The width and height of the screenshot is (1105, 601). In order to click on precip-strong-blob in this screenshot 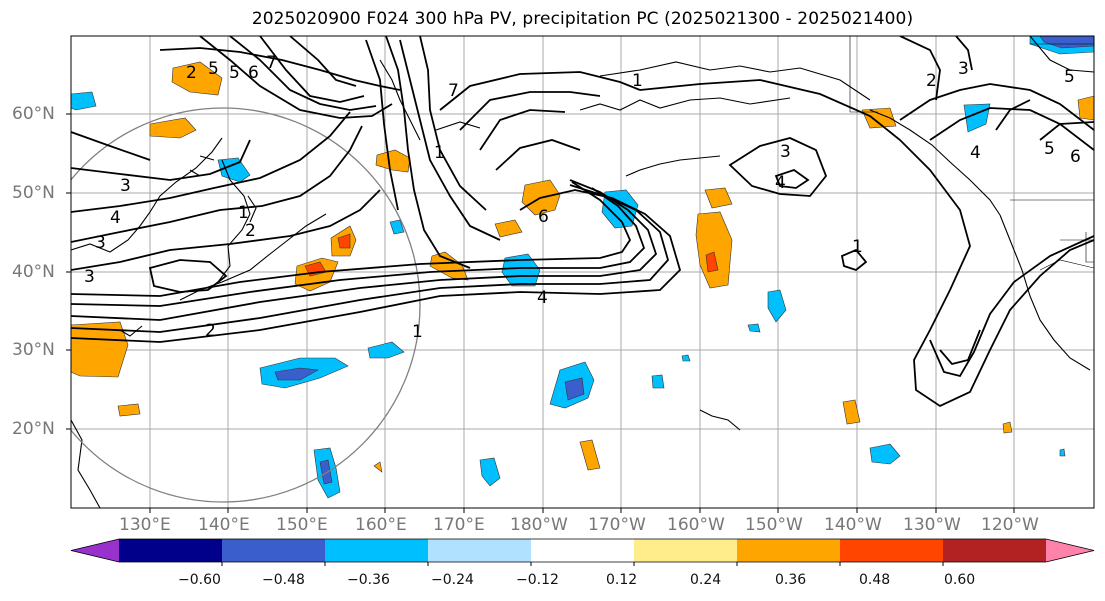, I will do `click(344, 241)`.